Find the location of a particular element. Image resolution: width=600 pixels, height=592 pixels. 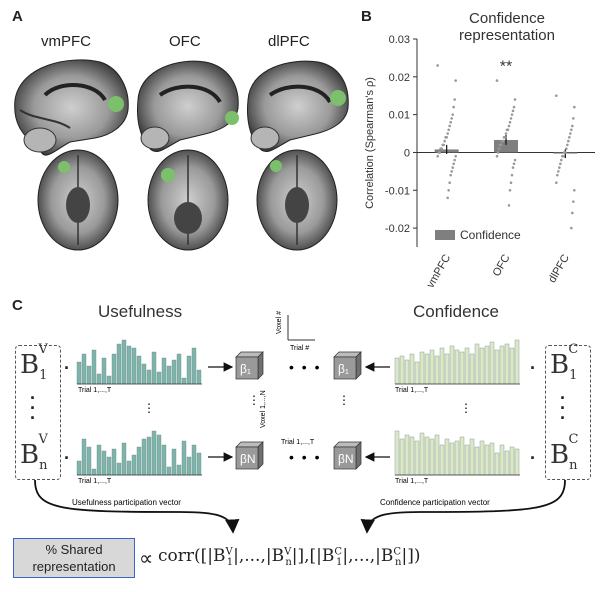

beta-cube-c1: β₁ is located at coordinates (347, 365).